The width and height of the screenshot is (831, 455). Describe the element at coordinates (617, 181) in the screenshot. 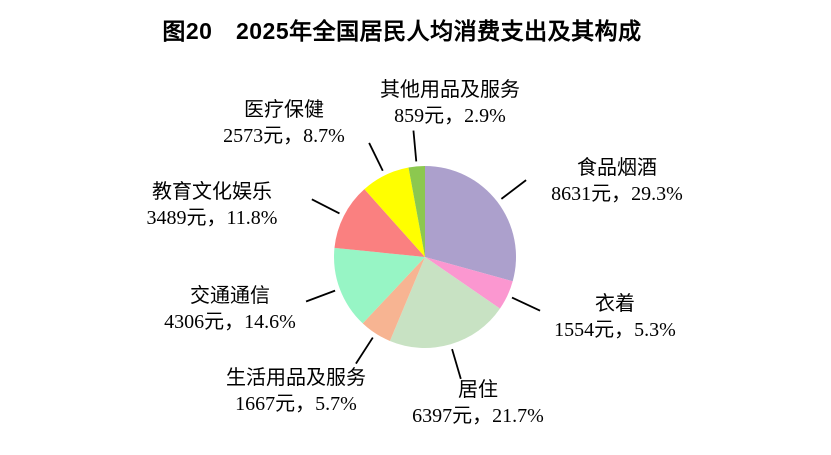

I see `slice-label-food-tobacco-alcohol: 食品烟酒 8631元，29.3%` at that location.